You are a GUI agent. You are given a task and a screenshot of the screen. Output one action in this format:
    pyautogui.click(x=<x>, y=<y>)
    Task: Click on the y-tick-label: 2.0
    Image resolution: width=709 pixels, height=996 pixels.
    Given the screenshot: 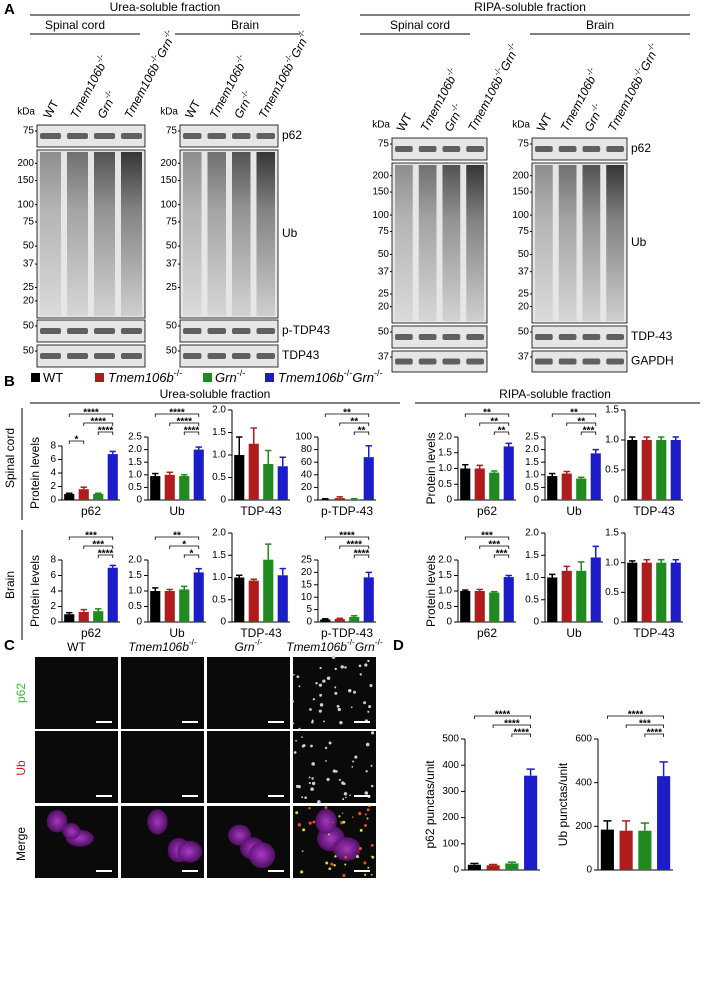 What is the action you would take?
    pyautogui.click(x=135, y=560)
    